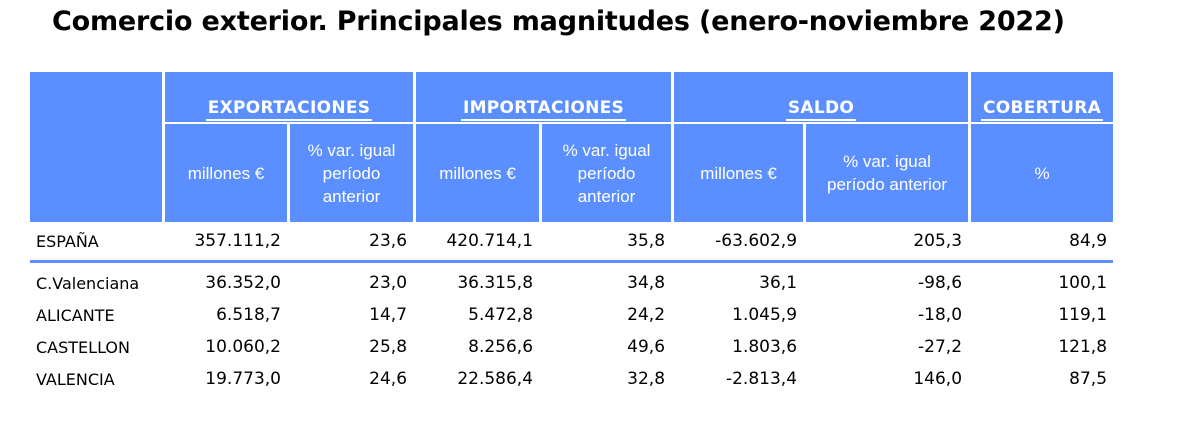 This screenshot has width=1200, height=440. I want to click on sub-header-exp-millones: millones €, so click(224, 172).